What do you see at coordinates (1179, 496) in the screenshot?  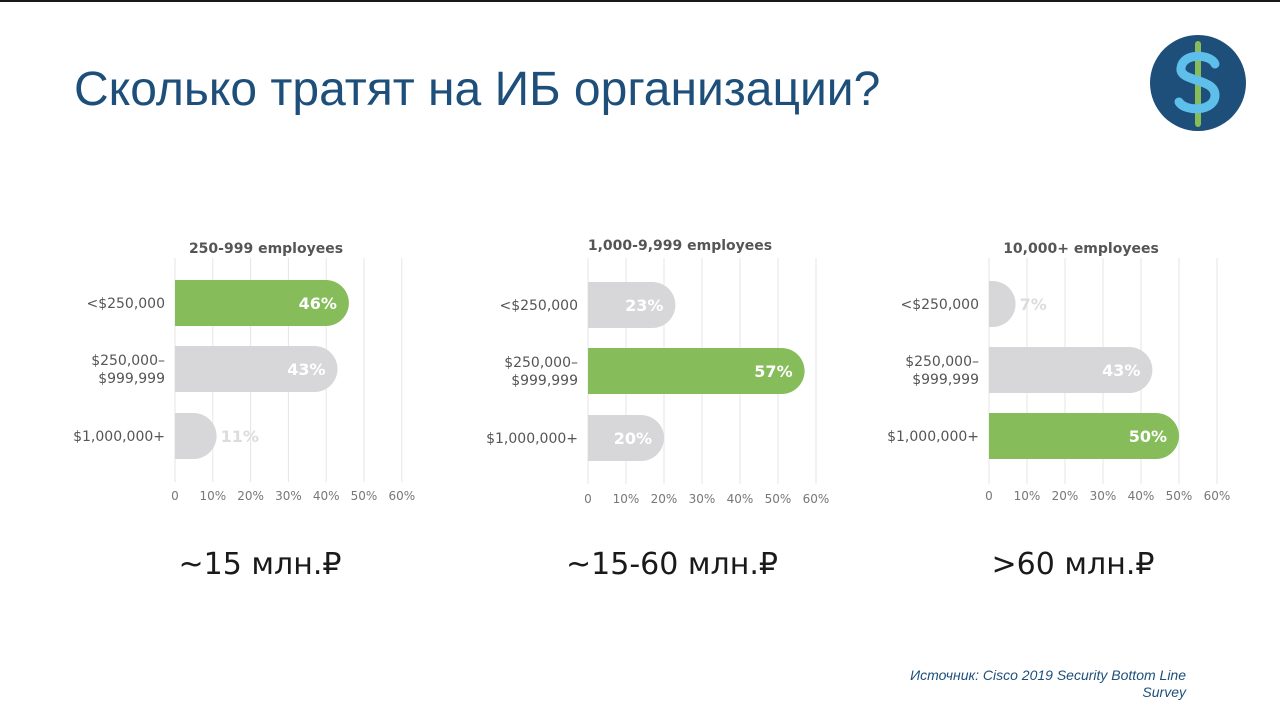 I see `x-tick-label-3-5: 50%` at bounding box center [1179, 496].